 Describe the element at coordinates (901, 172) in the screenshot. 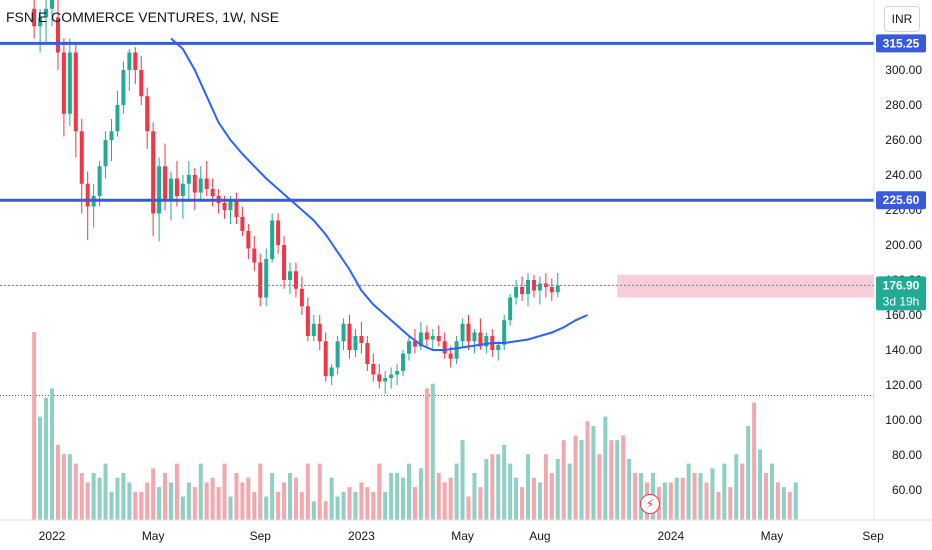

I see `price-tags-layer: 315.25 225.60 176.90 3d 19h` at that location.